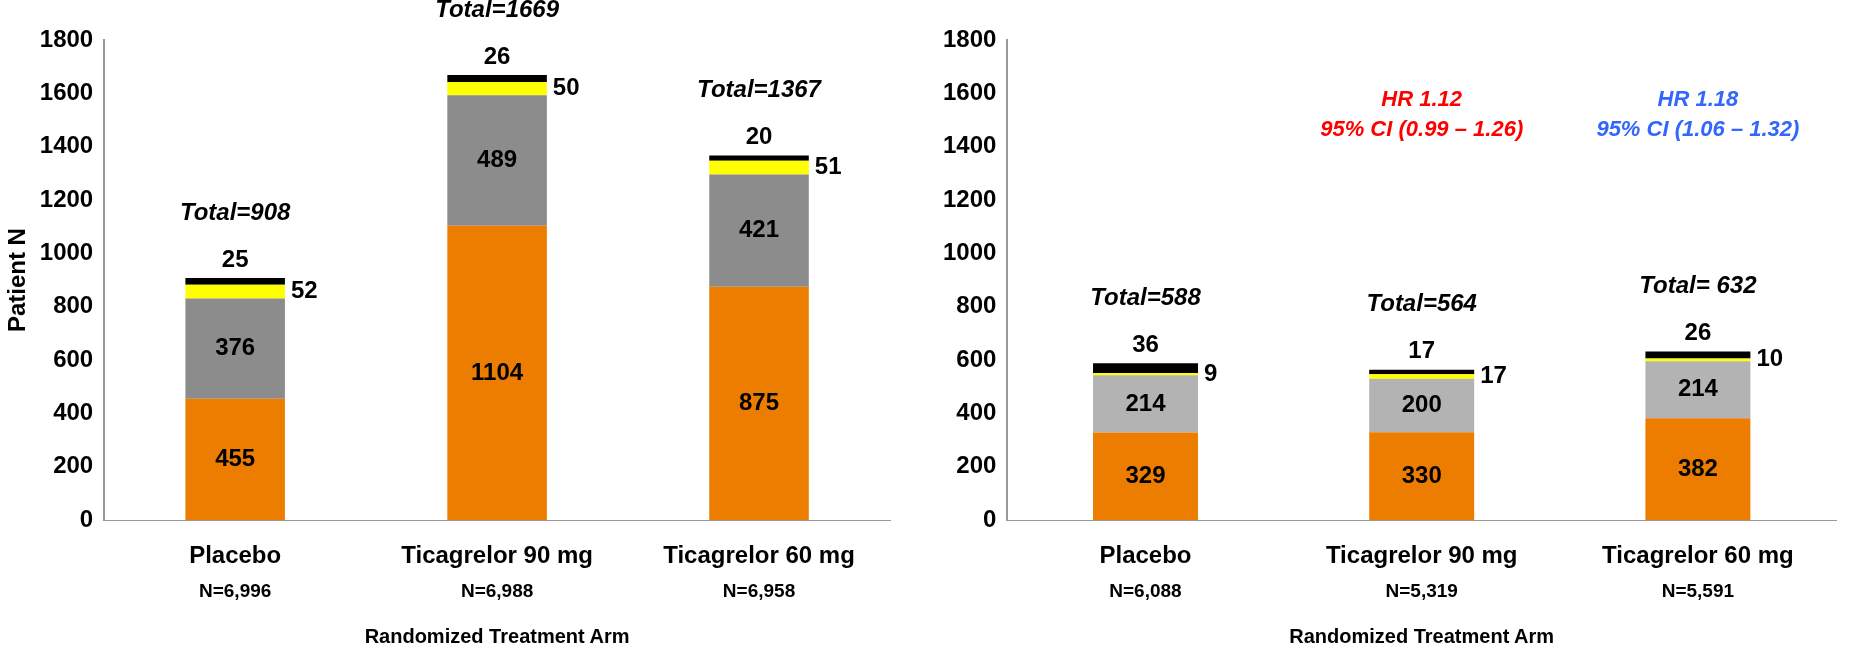 This screenshot has height=653, width=1856. Describe the element at coordinates (566, 87) in the screenshot. I see `data-label: 50` at that location.